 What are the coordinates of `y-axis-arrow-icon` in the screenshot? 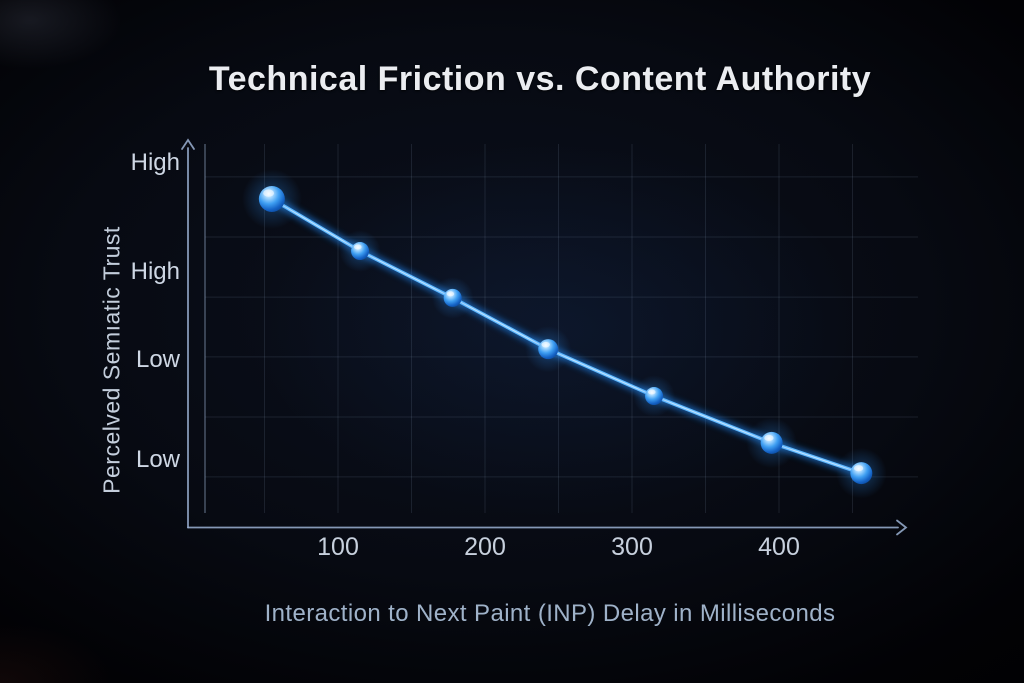 It's located at (188, 144).